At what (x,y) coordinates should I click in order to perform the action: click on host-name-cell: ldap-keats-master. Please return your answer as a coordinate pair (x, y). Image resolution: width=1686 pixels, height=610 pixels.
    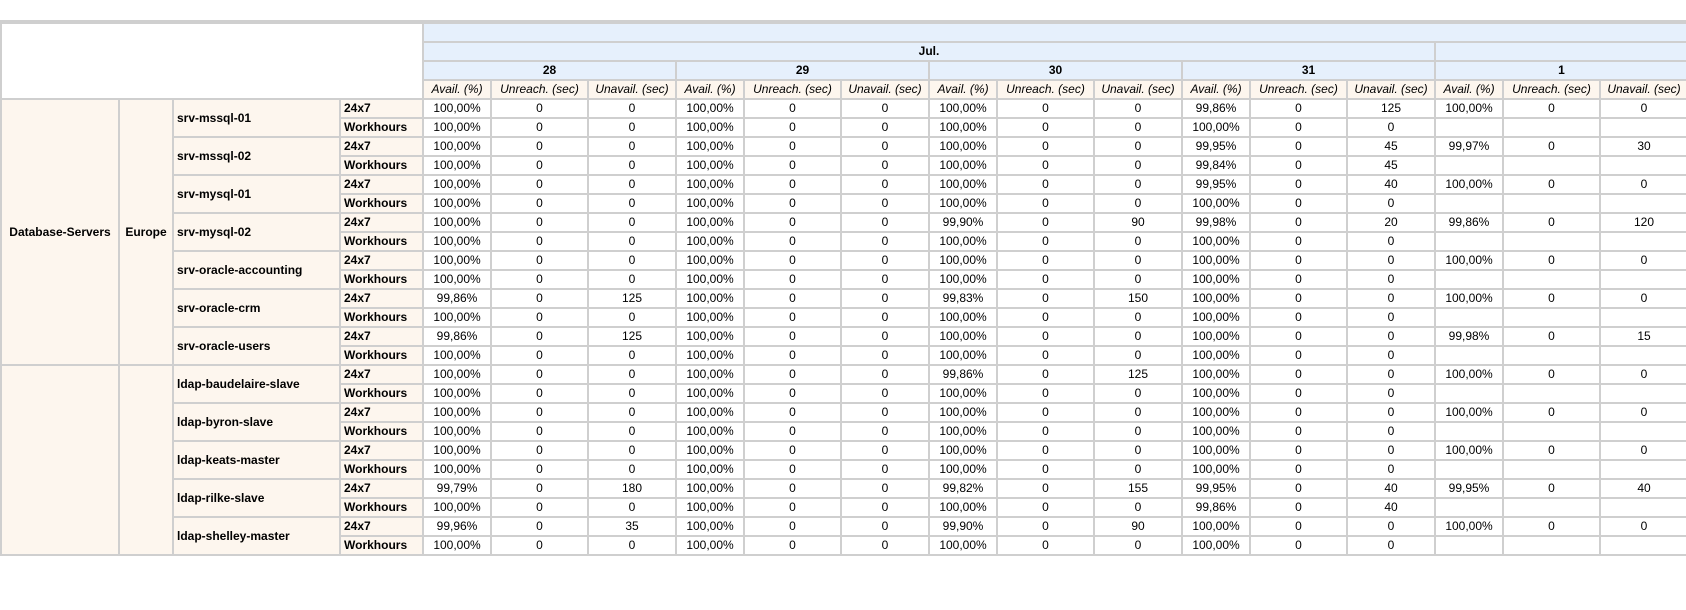
    Looking at the image, I should click on (256, 460).